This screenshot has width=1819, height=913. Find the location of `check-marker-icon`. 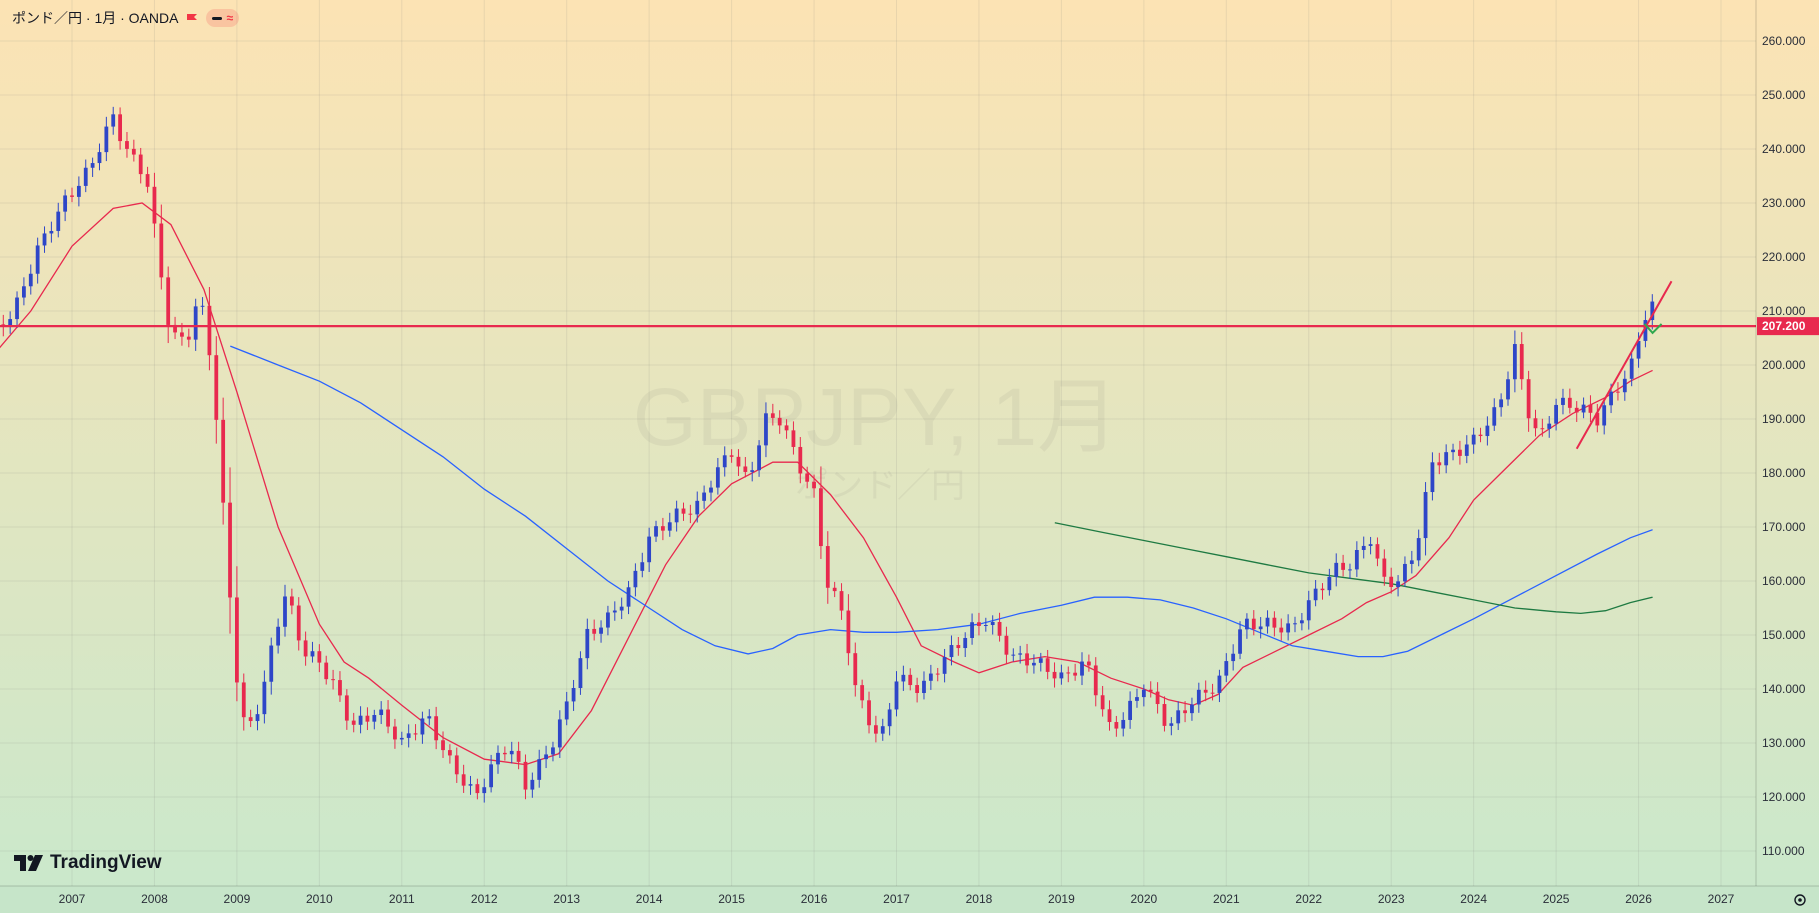

check-marker-icon is located at coordinates (1653, 329).